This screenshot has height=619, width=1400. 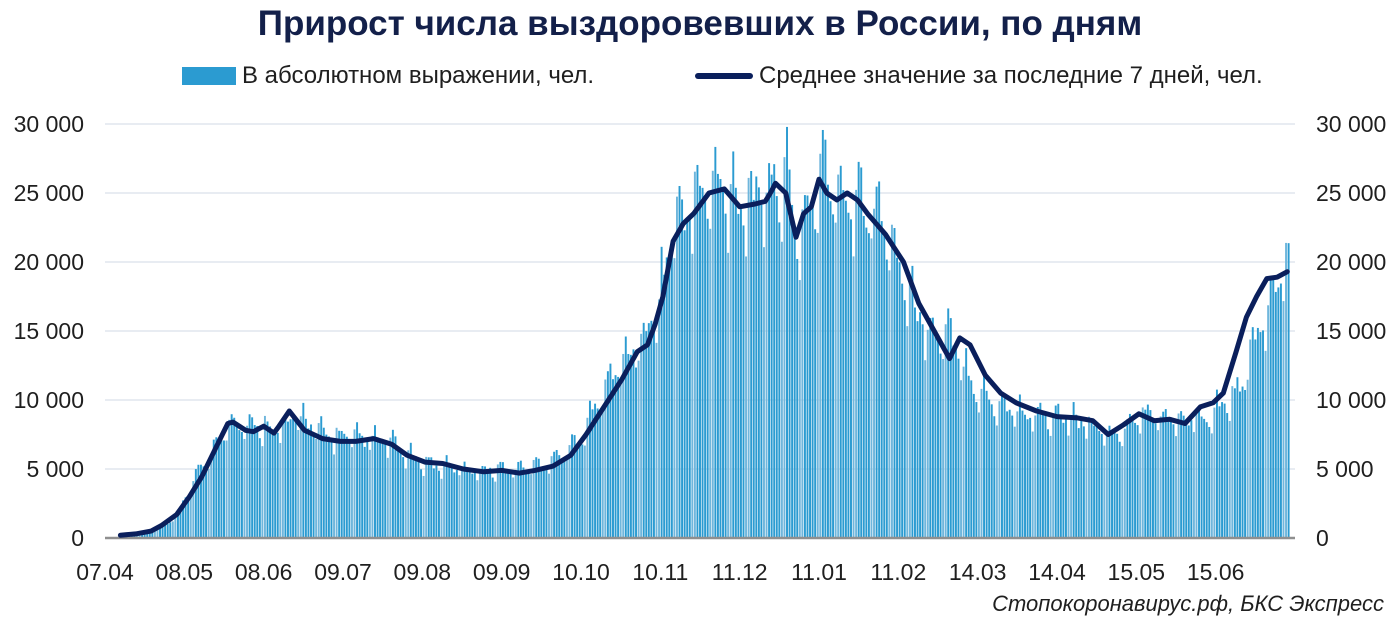 What do you see at coordinates (1137, 572) in the screenshot?
I see `x-tick-label: 15.05` at bounding box center [1137, 572].